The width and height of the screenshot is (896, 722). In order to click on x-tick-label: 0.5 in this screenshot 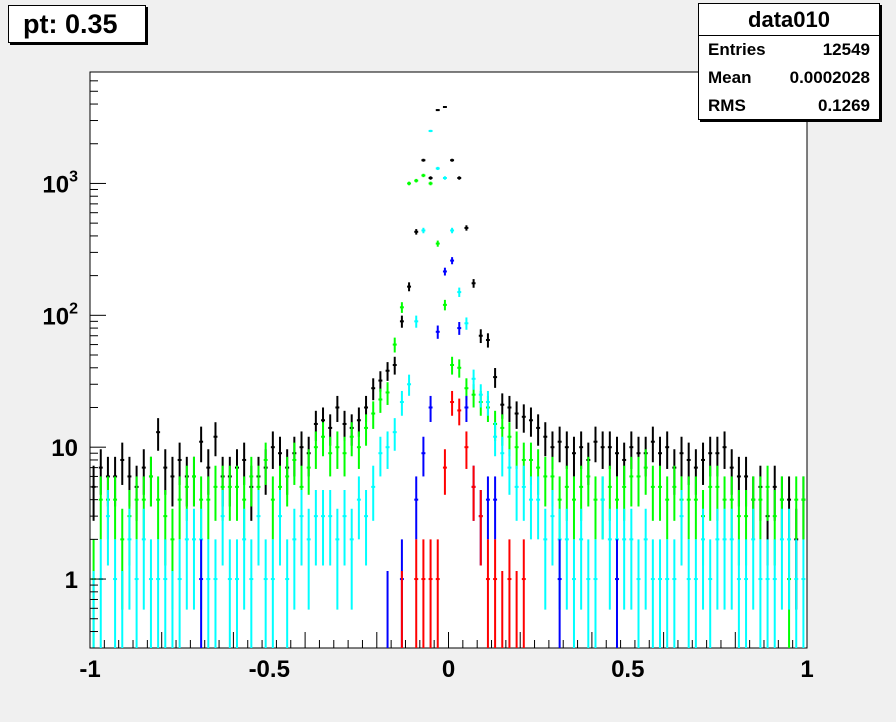, I will do `click(627, 669)`.